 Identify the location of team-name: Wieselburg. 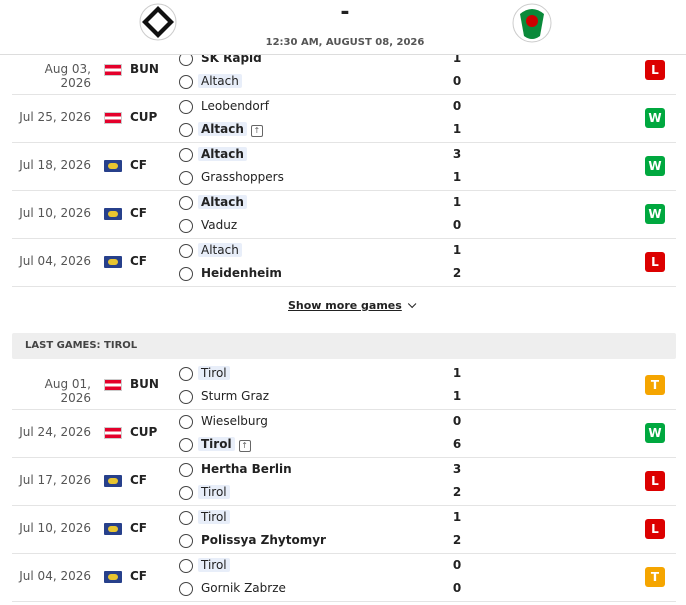
(234, 421).